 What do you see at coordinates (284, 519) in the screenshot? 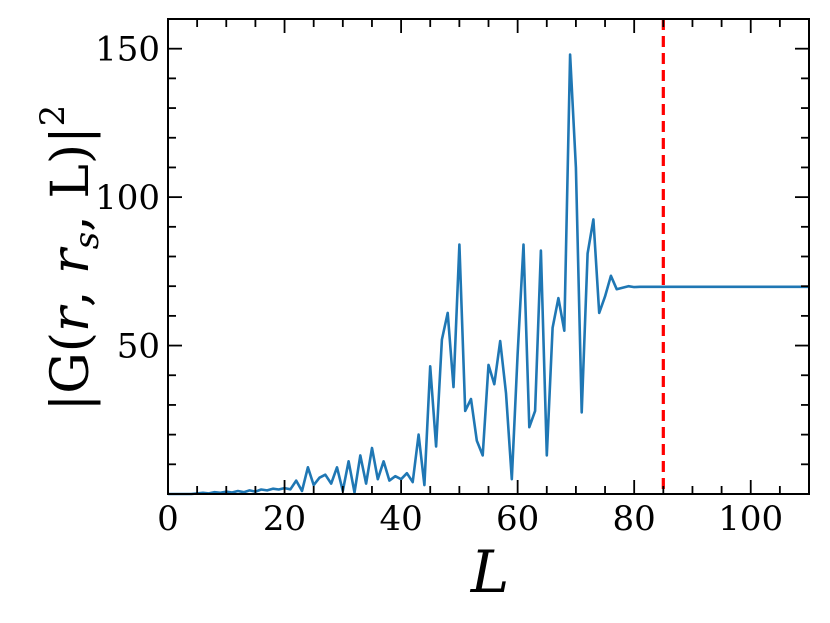
I see `x-tick-label: 20` at bounding box center [284, 519].